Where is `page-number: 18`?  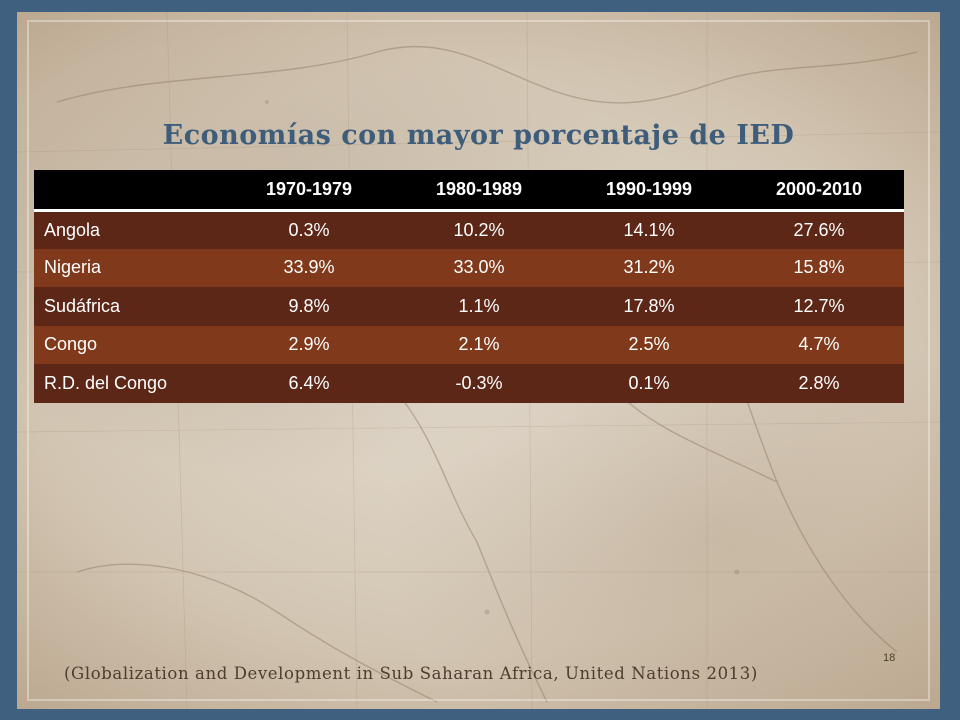
page-number: 18 is located at coordinates (889, 658).